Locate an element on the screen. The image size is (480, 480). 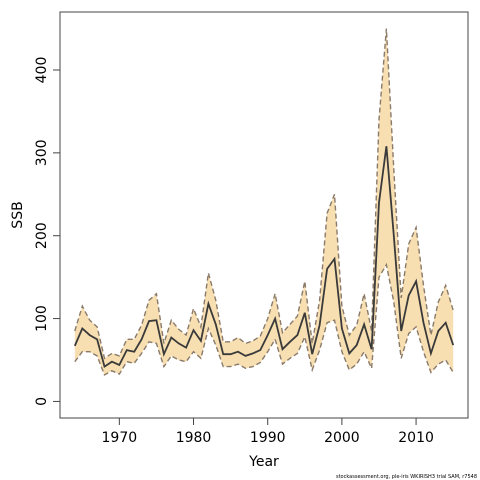
y-tick-label: 0 is located at coordinates (42, 401).